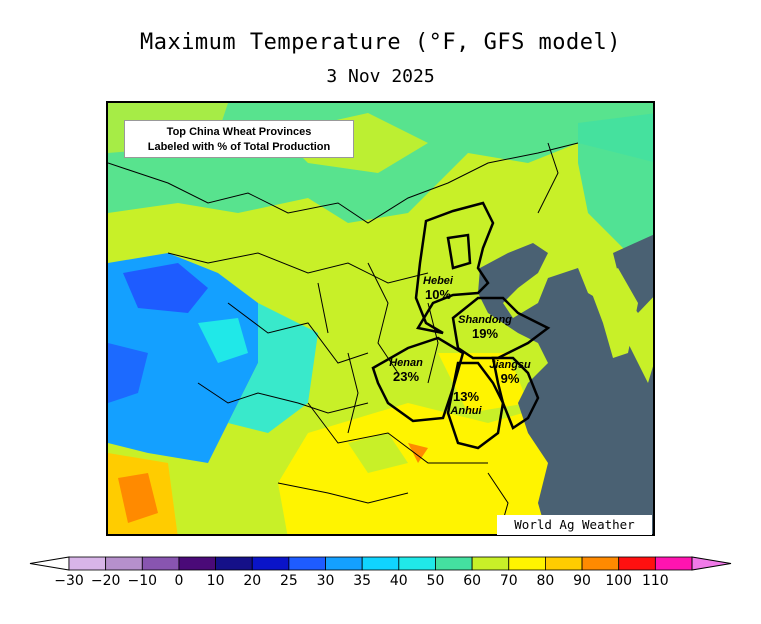 This screenshot has height=624, width=761. Describe the element at coordinates (438, 281) in the screenshot. I see `province-name: Hebei` at that location.